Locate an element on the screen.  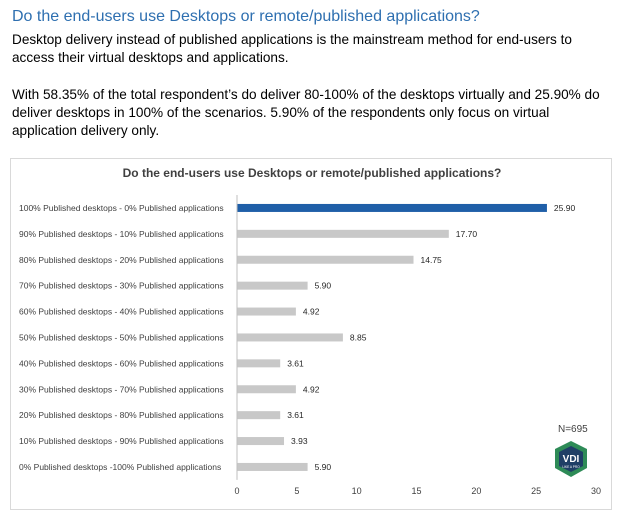
svg-text: LIKE A PRO is located at coordinates (571, 467).